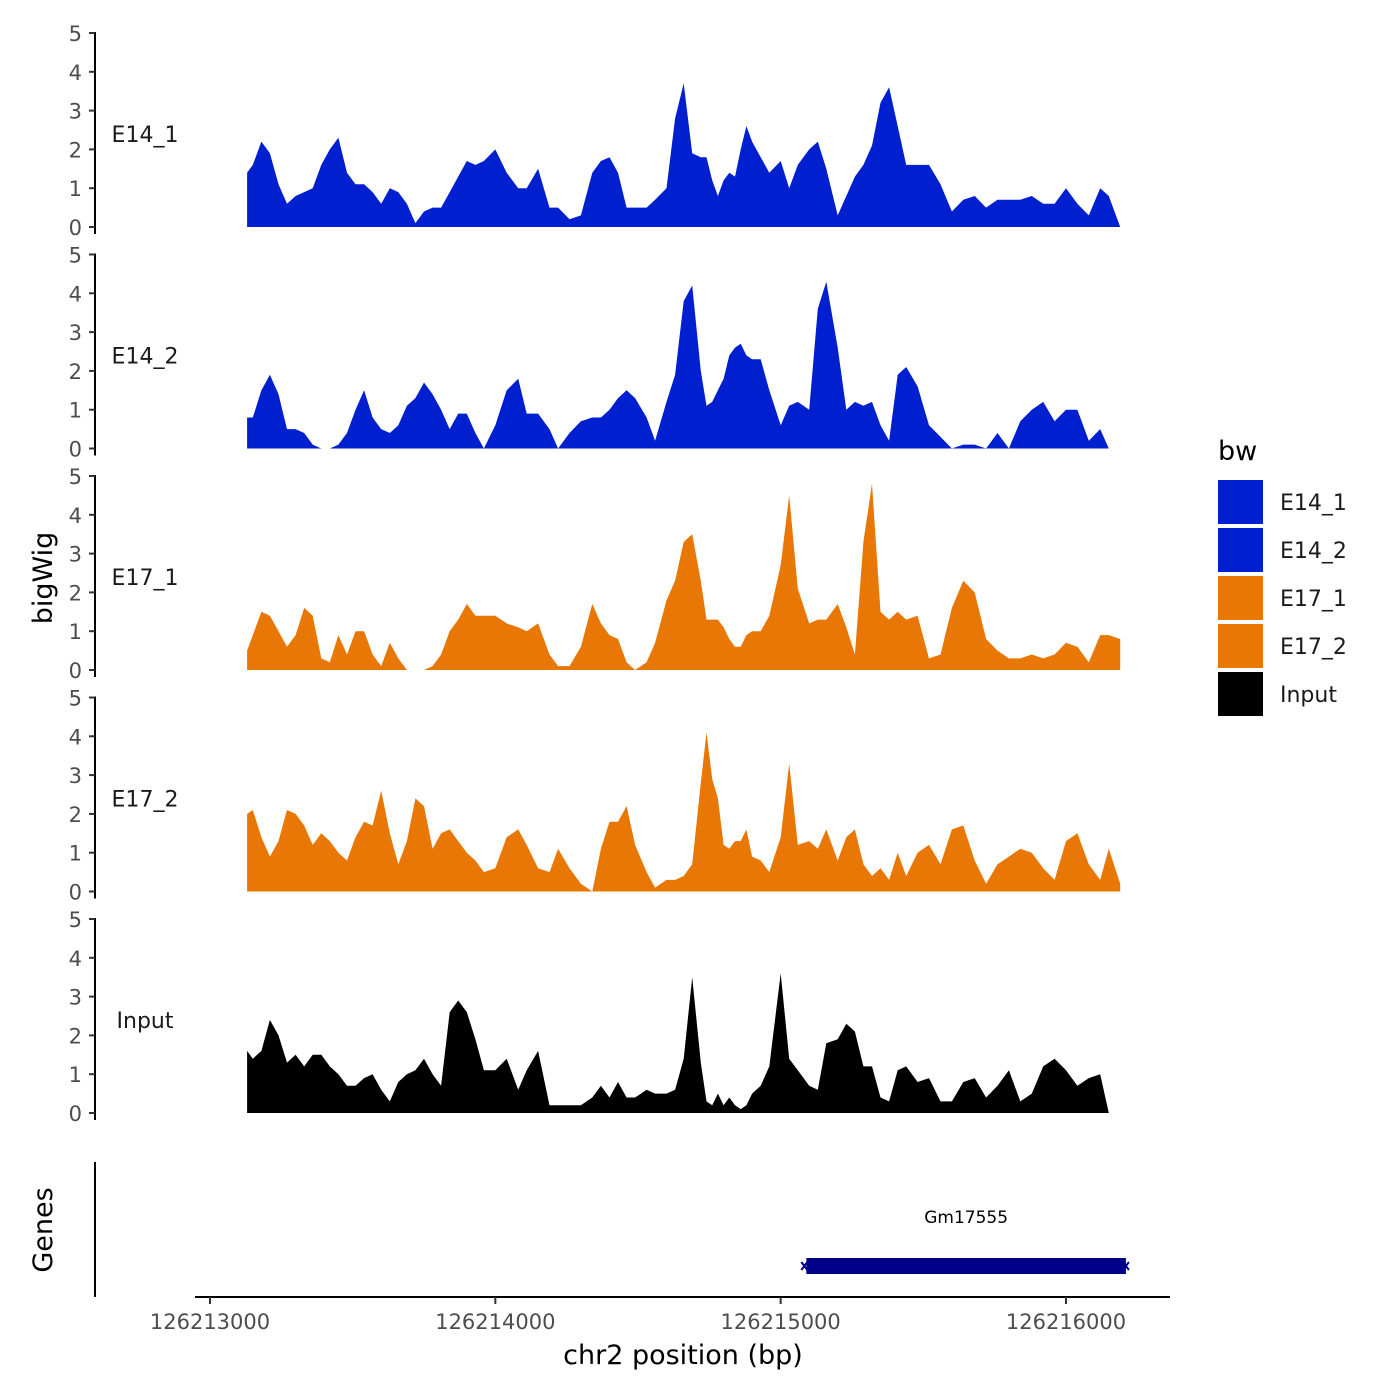 This screenshot has width=1400, height=1400. What do you see at coordinates (75, 998) in the screenshot?
I see `y-tick-label-Input-3: 3` at bounding box center [75, 998].